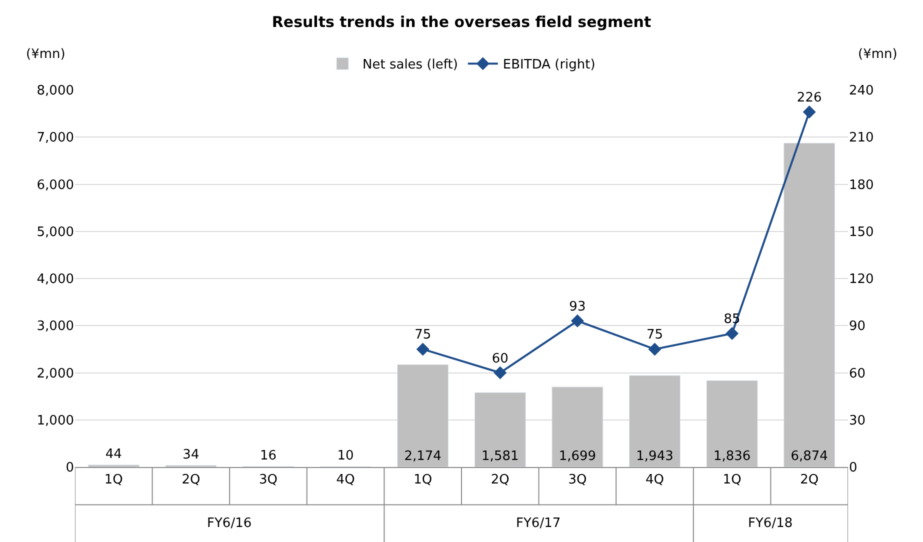  What do you see at coordinates (70, 468) in the screenshot?
I see `y-tick-label: 0` at bounding box center [70, 468].